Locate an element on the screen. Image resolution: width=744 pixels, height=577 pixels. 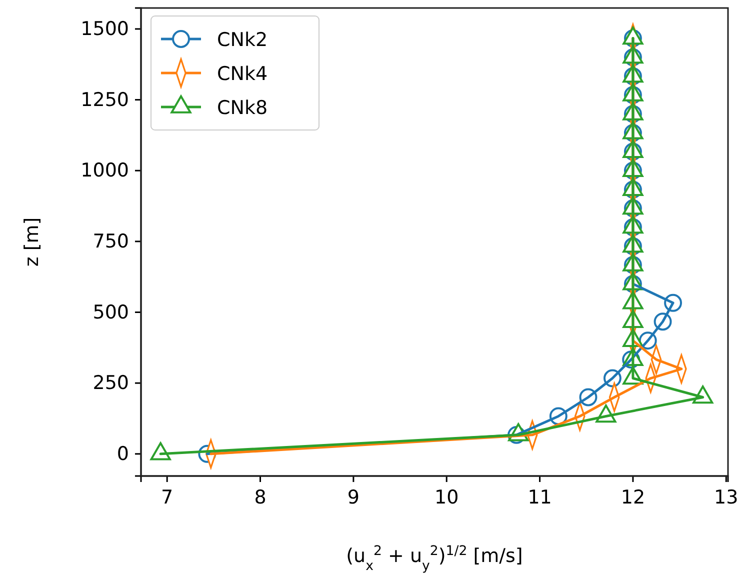
legend-label: CNk8 is located at coordinates (242, 108).